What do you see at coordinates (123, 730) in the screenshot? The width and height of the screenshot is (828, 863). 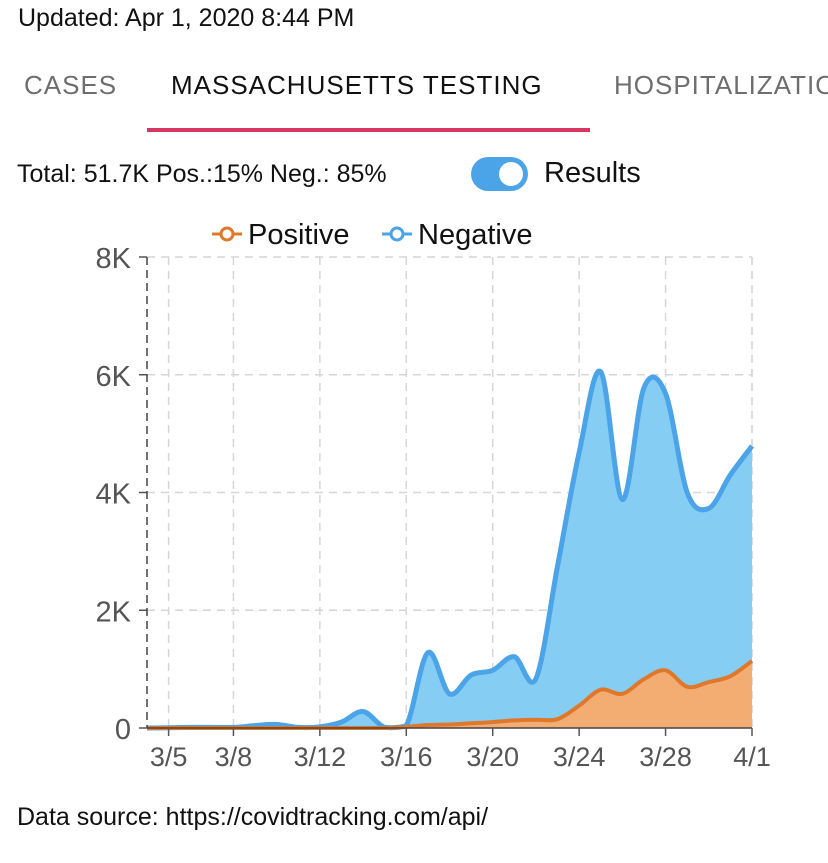 I see `y-tick-label: 0` at bounding box center [123, 730].